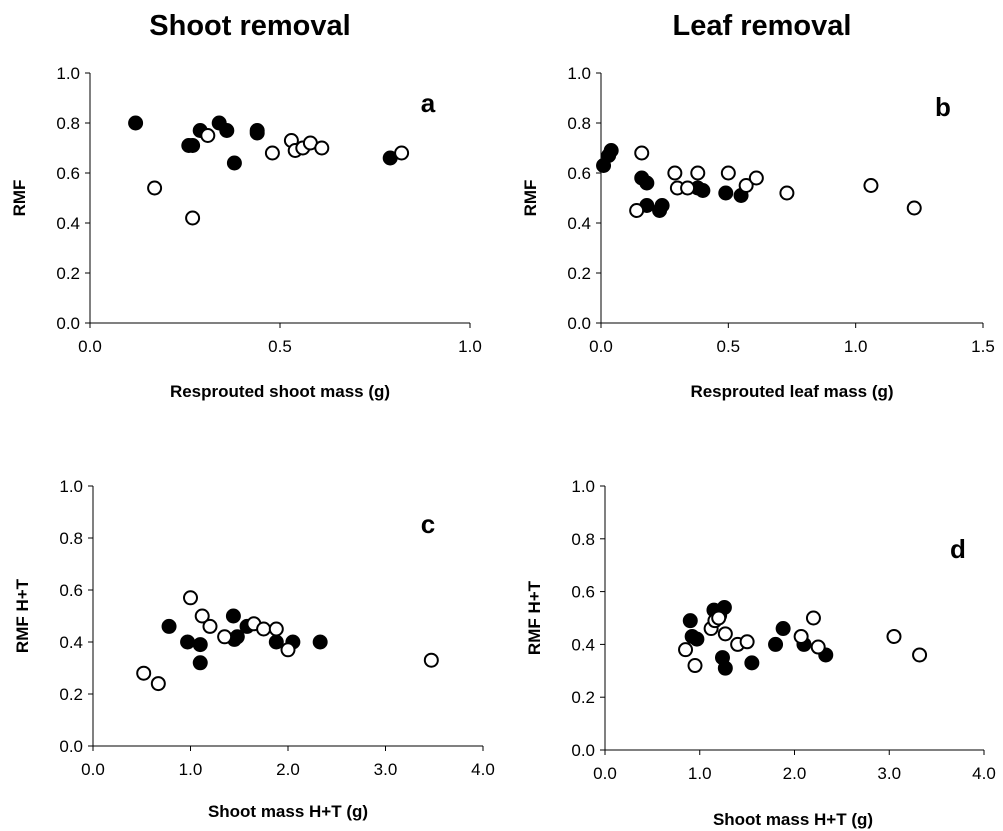 This screenshot has height=831, width=1003. What do you see at coordinates (428, 103) in the screenshot?
I see `panel-label: a` at bounding box center [428, 103].